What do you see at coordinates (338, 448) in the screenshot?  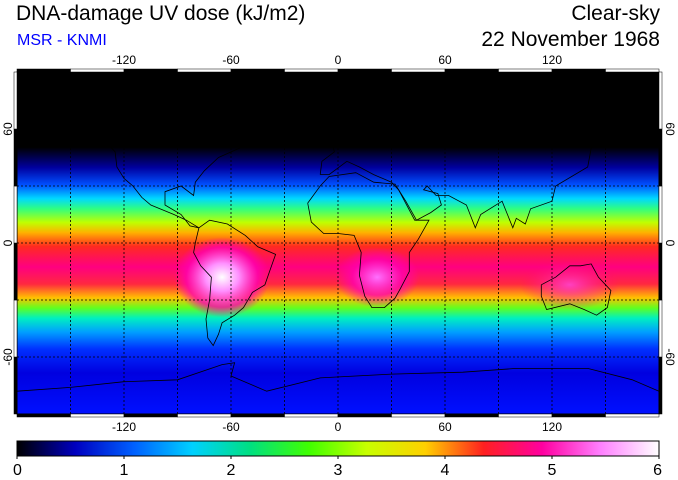 I see `colorbar-gradient` at bounding box center [338, 448].